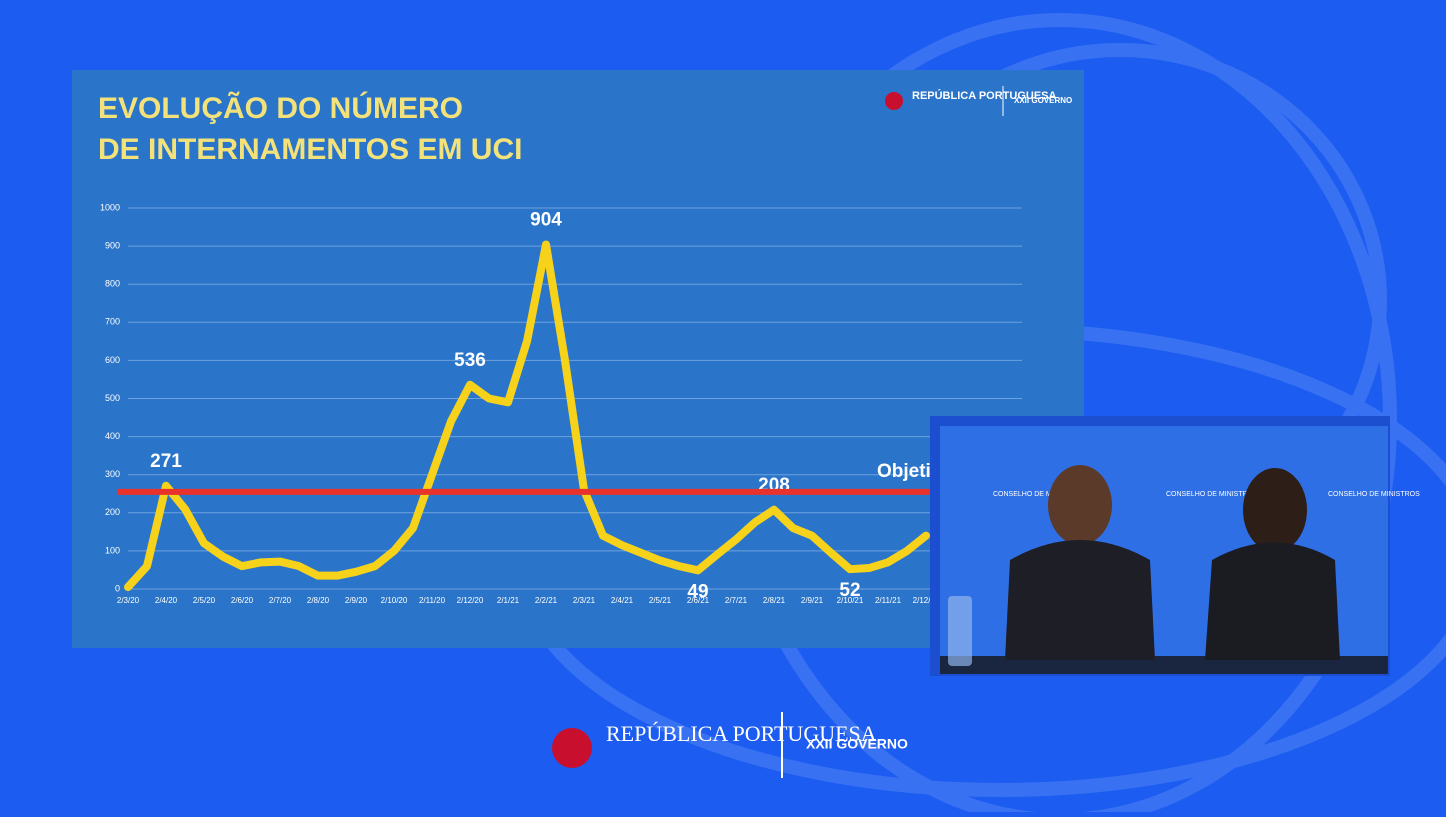 This screenshot has width=1446, height=817. Describe the element at coordinates (774, 600) in the screenshot. I see `x-tick-label: 2/8/21` at that location.